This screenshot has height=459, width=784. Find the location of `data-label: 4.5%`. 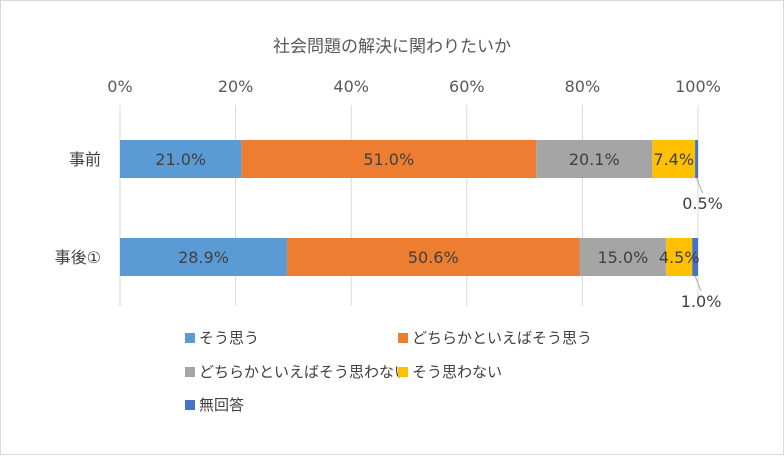

data-label: 4.5% is located at coordinates (679, 257).